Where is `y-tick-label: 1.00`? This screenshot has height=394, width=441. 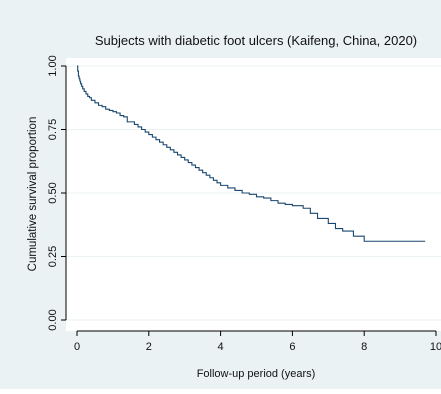
y-tick-label: 1.00 is located at coordinates (53, 65).